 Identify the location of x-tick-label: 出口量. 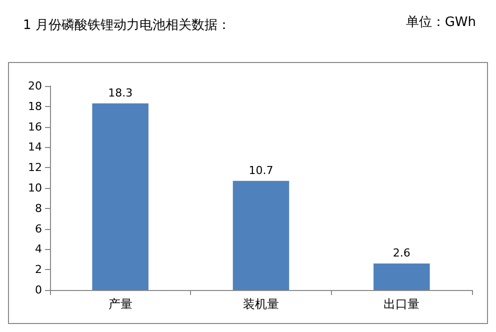
(402, 304).